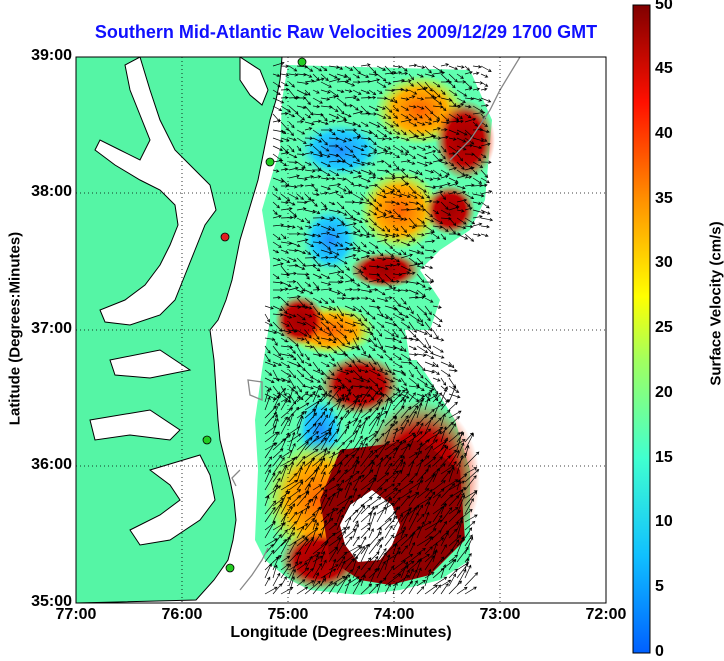 The height and width of the screenshot is (661, 724). I want to click on colorbar-tick-label: 50, so click(664, 7).